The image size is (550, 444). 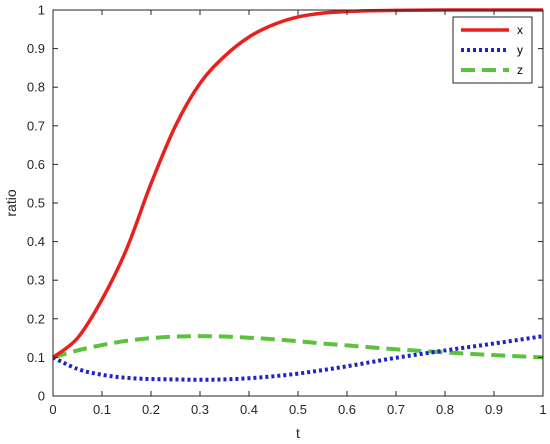 I want to click on x-tick-label: 0, so click(x=52, y=409).